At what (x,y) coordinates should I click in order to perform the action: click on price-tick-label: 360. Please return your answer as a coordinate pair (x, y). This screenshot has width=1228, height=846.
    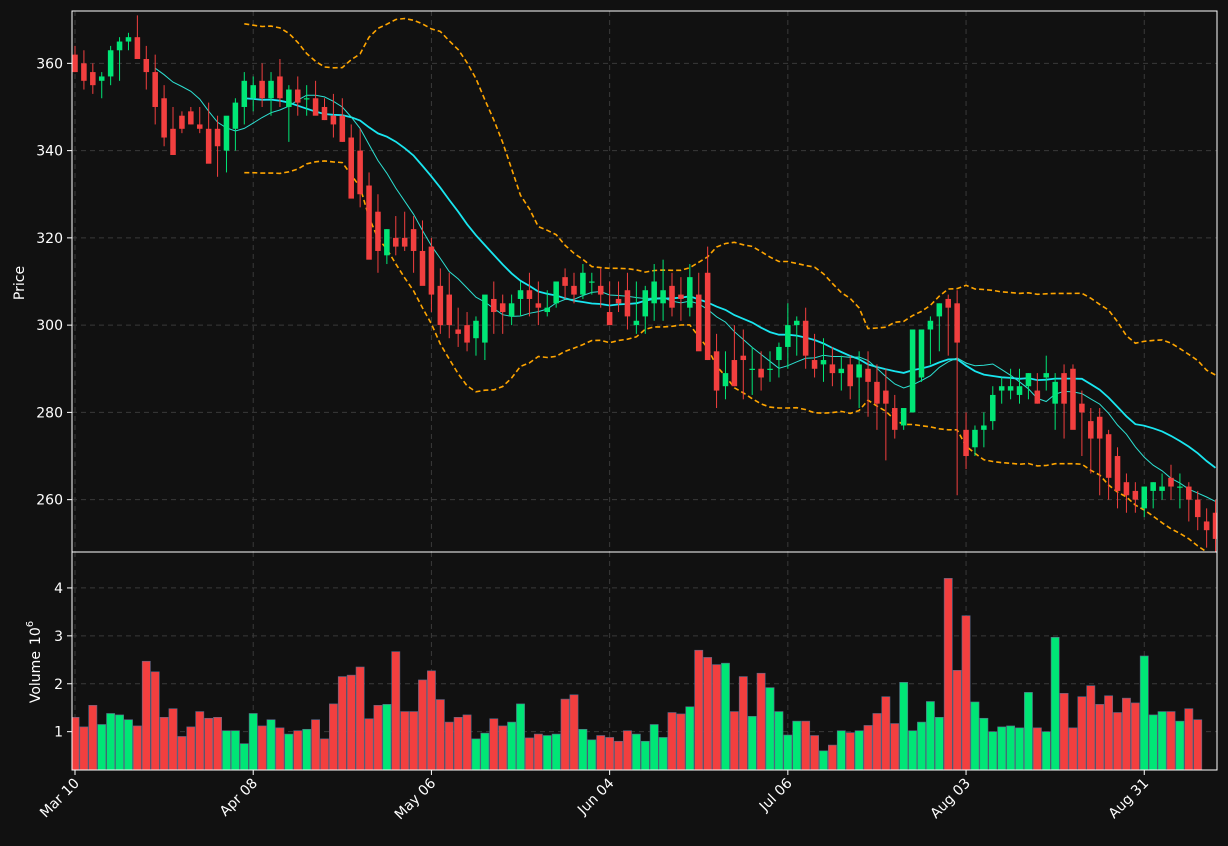
    Looking at the image, I should click on (49, 64).